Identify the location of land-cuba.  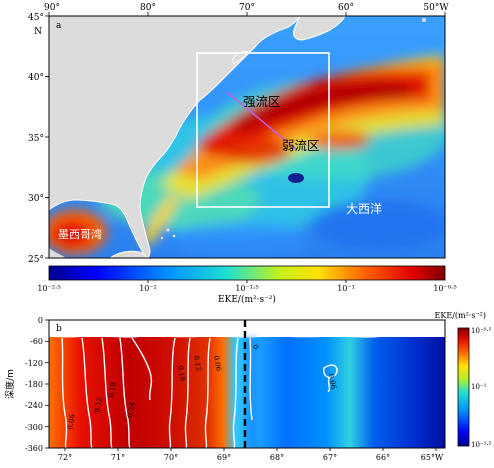
(128, 254).